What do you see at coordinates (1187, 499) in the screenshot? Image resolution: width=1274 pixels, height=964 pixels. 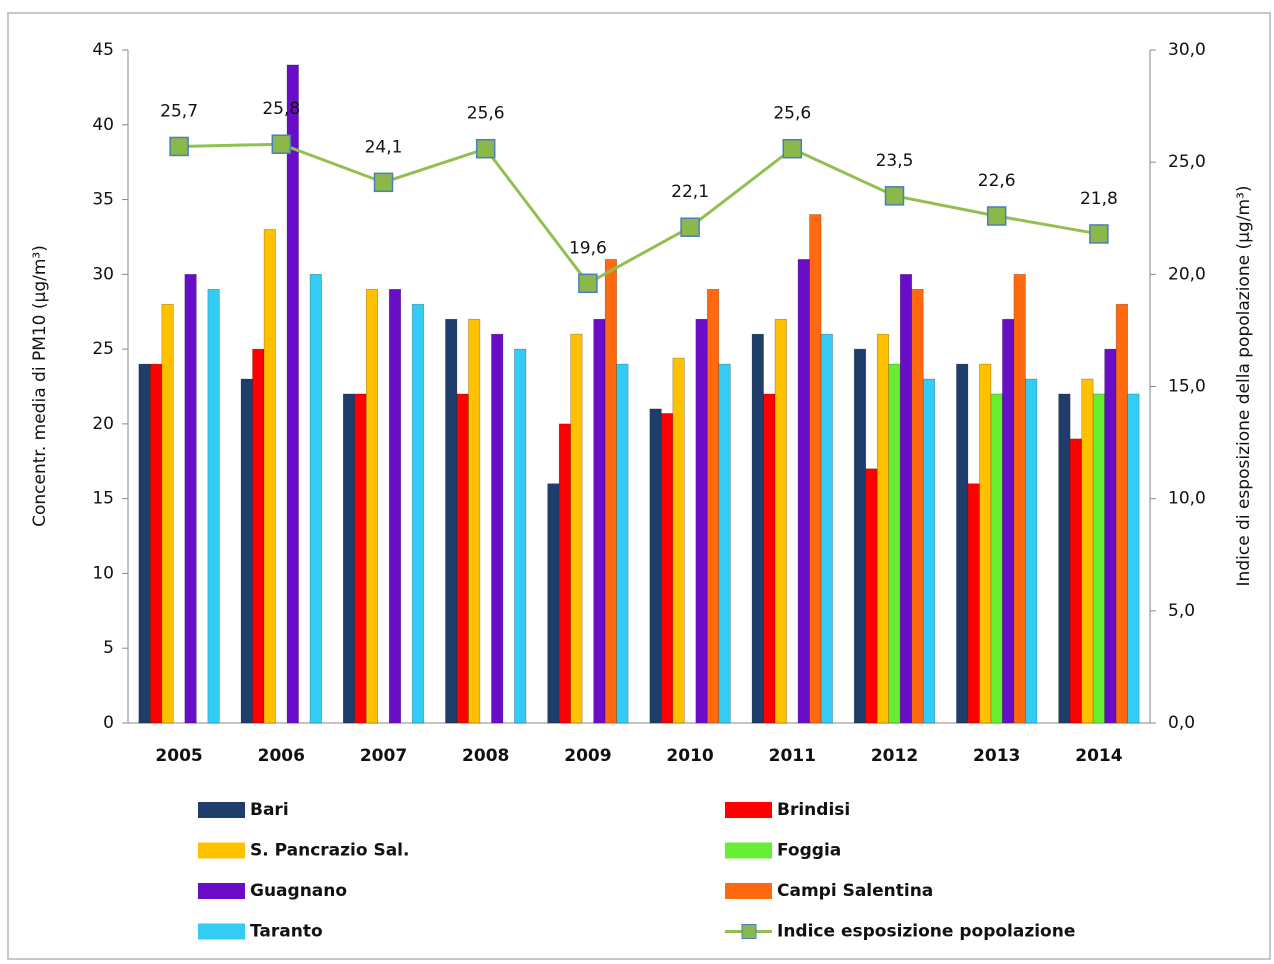 I see `y2-tick-label: 10,0` at bounding box center [1187, 499].